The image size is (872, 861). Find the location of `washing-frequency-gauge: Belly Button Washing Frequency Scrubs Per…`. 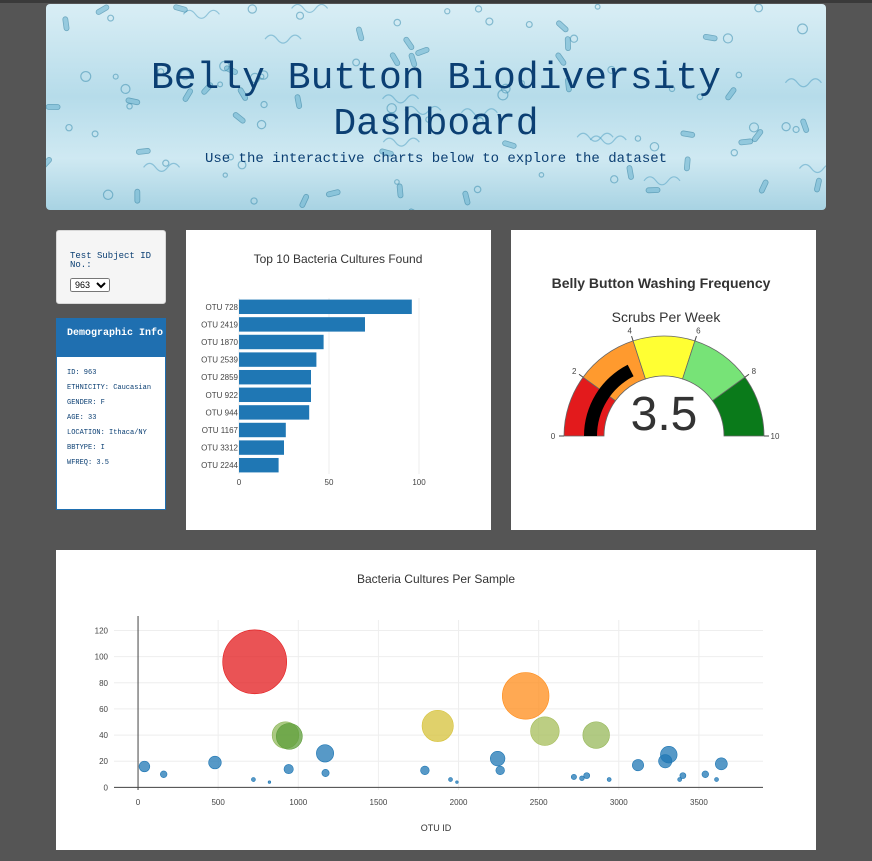

washing-frequency-gauge: Belly Button Washing Frequency Scrubs Per… is located at coordinates (663, 380).